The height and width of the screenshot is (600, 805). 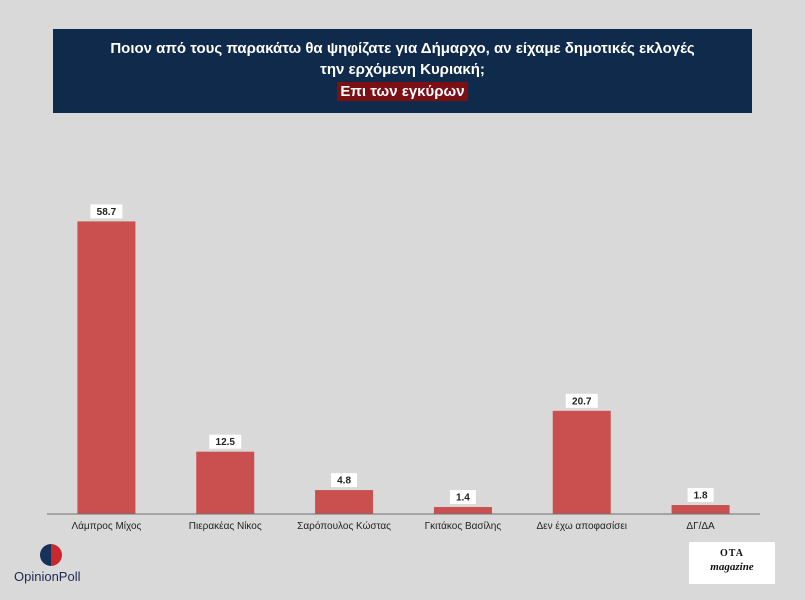 What do you see at coordinates (225, 526) in the screenshot?
I see `category-label-1: Πιερακέας Νίκος` at bounding box center [225, 526].